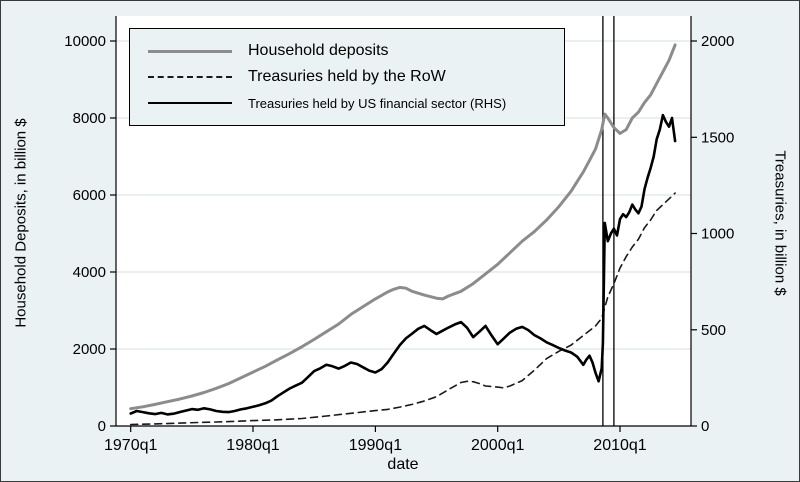  I want to click on legend-line-sample-treasuries-us-financial, so click(190, 103).